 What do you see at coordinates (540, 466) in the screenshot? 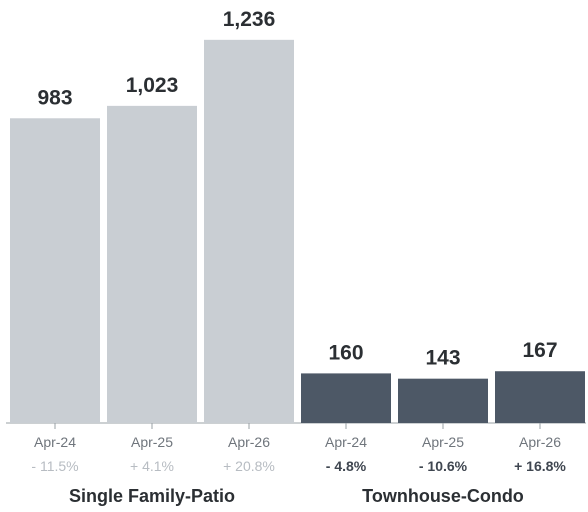
I see `change-label: + 16.8%` at bounding box center [540, 466].